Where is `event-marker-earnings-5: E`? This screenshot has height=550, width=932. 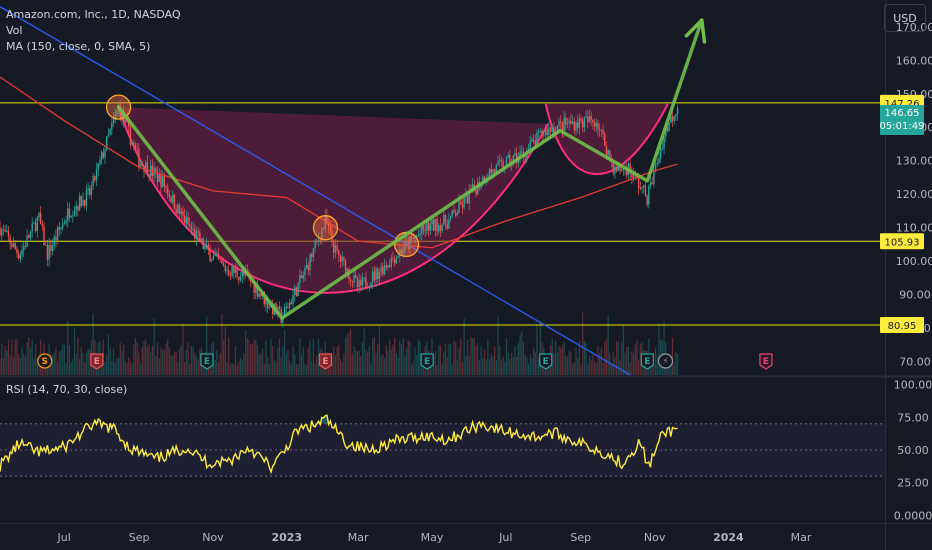 event-marker-earnings-5: E is located at coordinates (546, 361).